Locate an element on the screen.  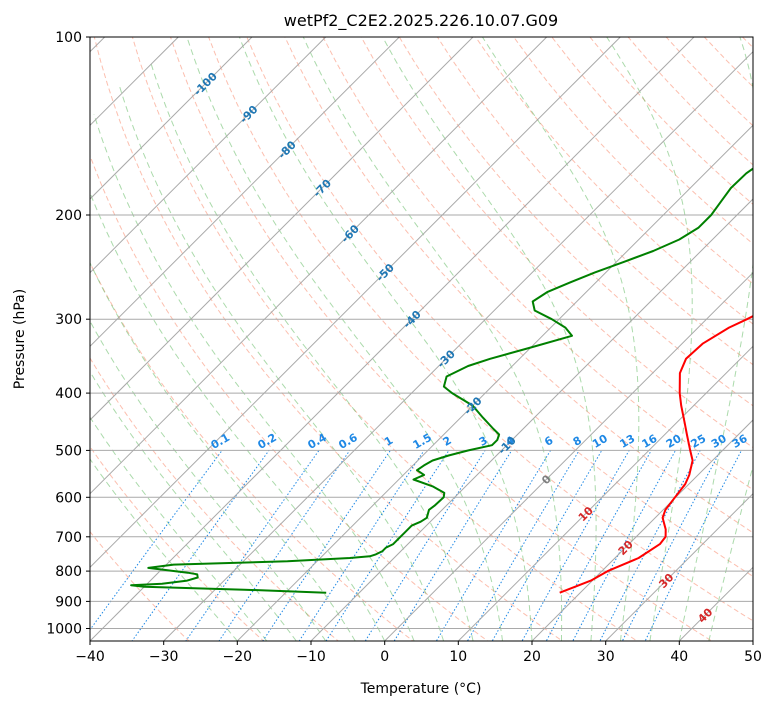
y-tick-label: 1000 is located at coordinates (64, 630).